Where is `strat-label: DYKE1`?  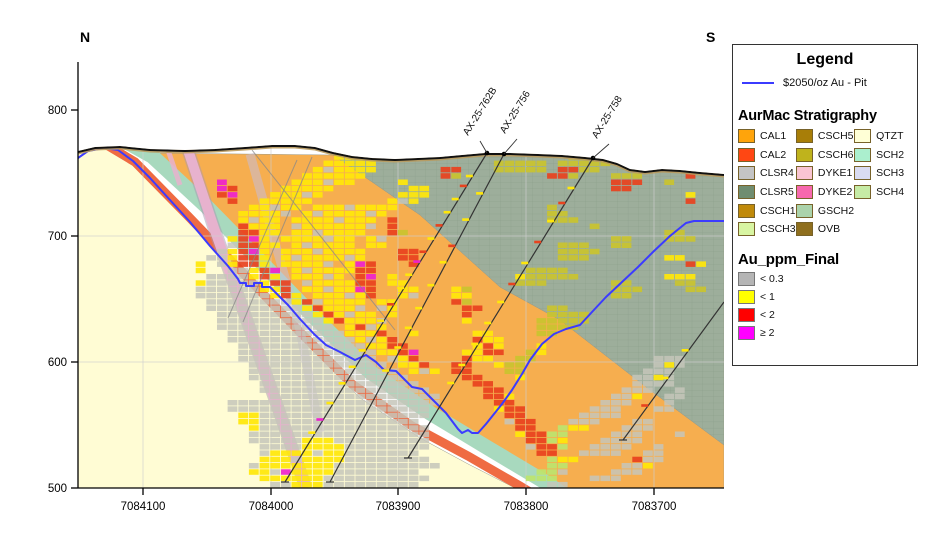
strat-label: DYKE1 is located at coordinates (835, 173).